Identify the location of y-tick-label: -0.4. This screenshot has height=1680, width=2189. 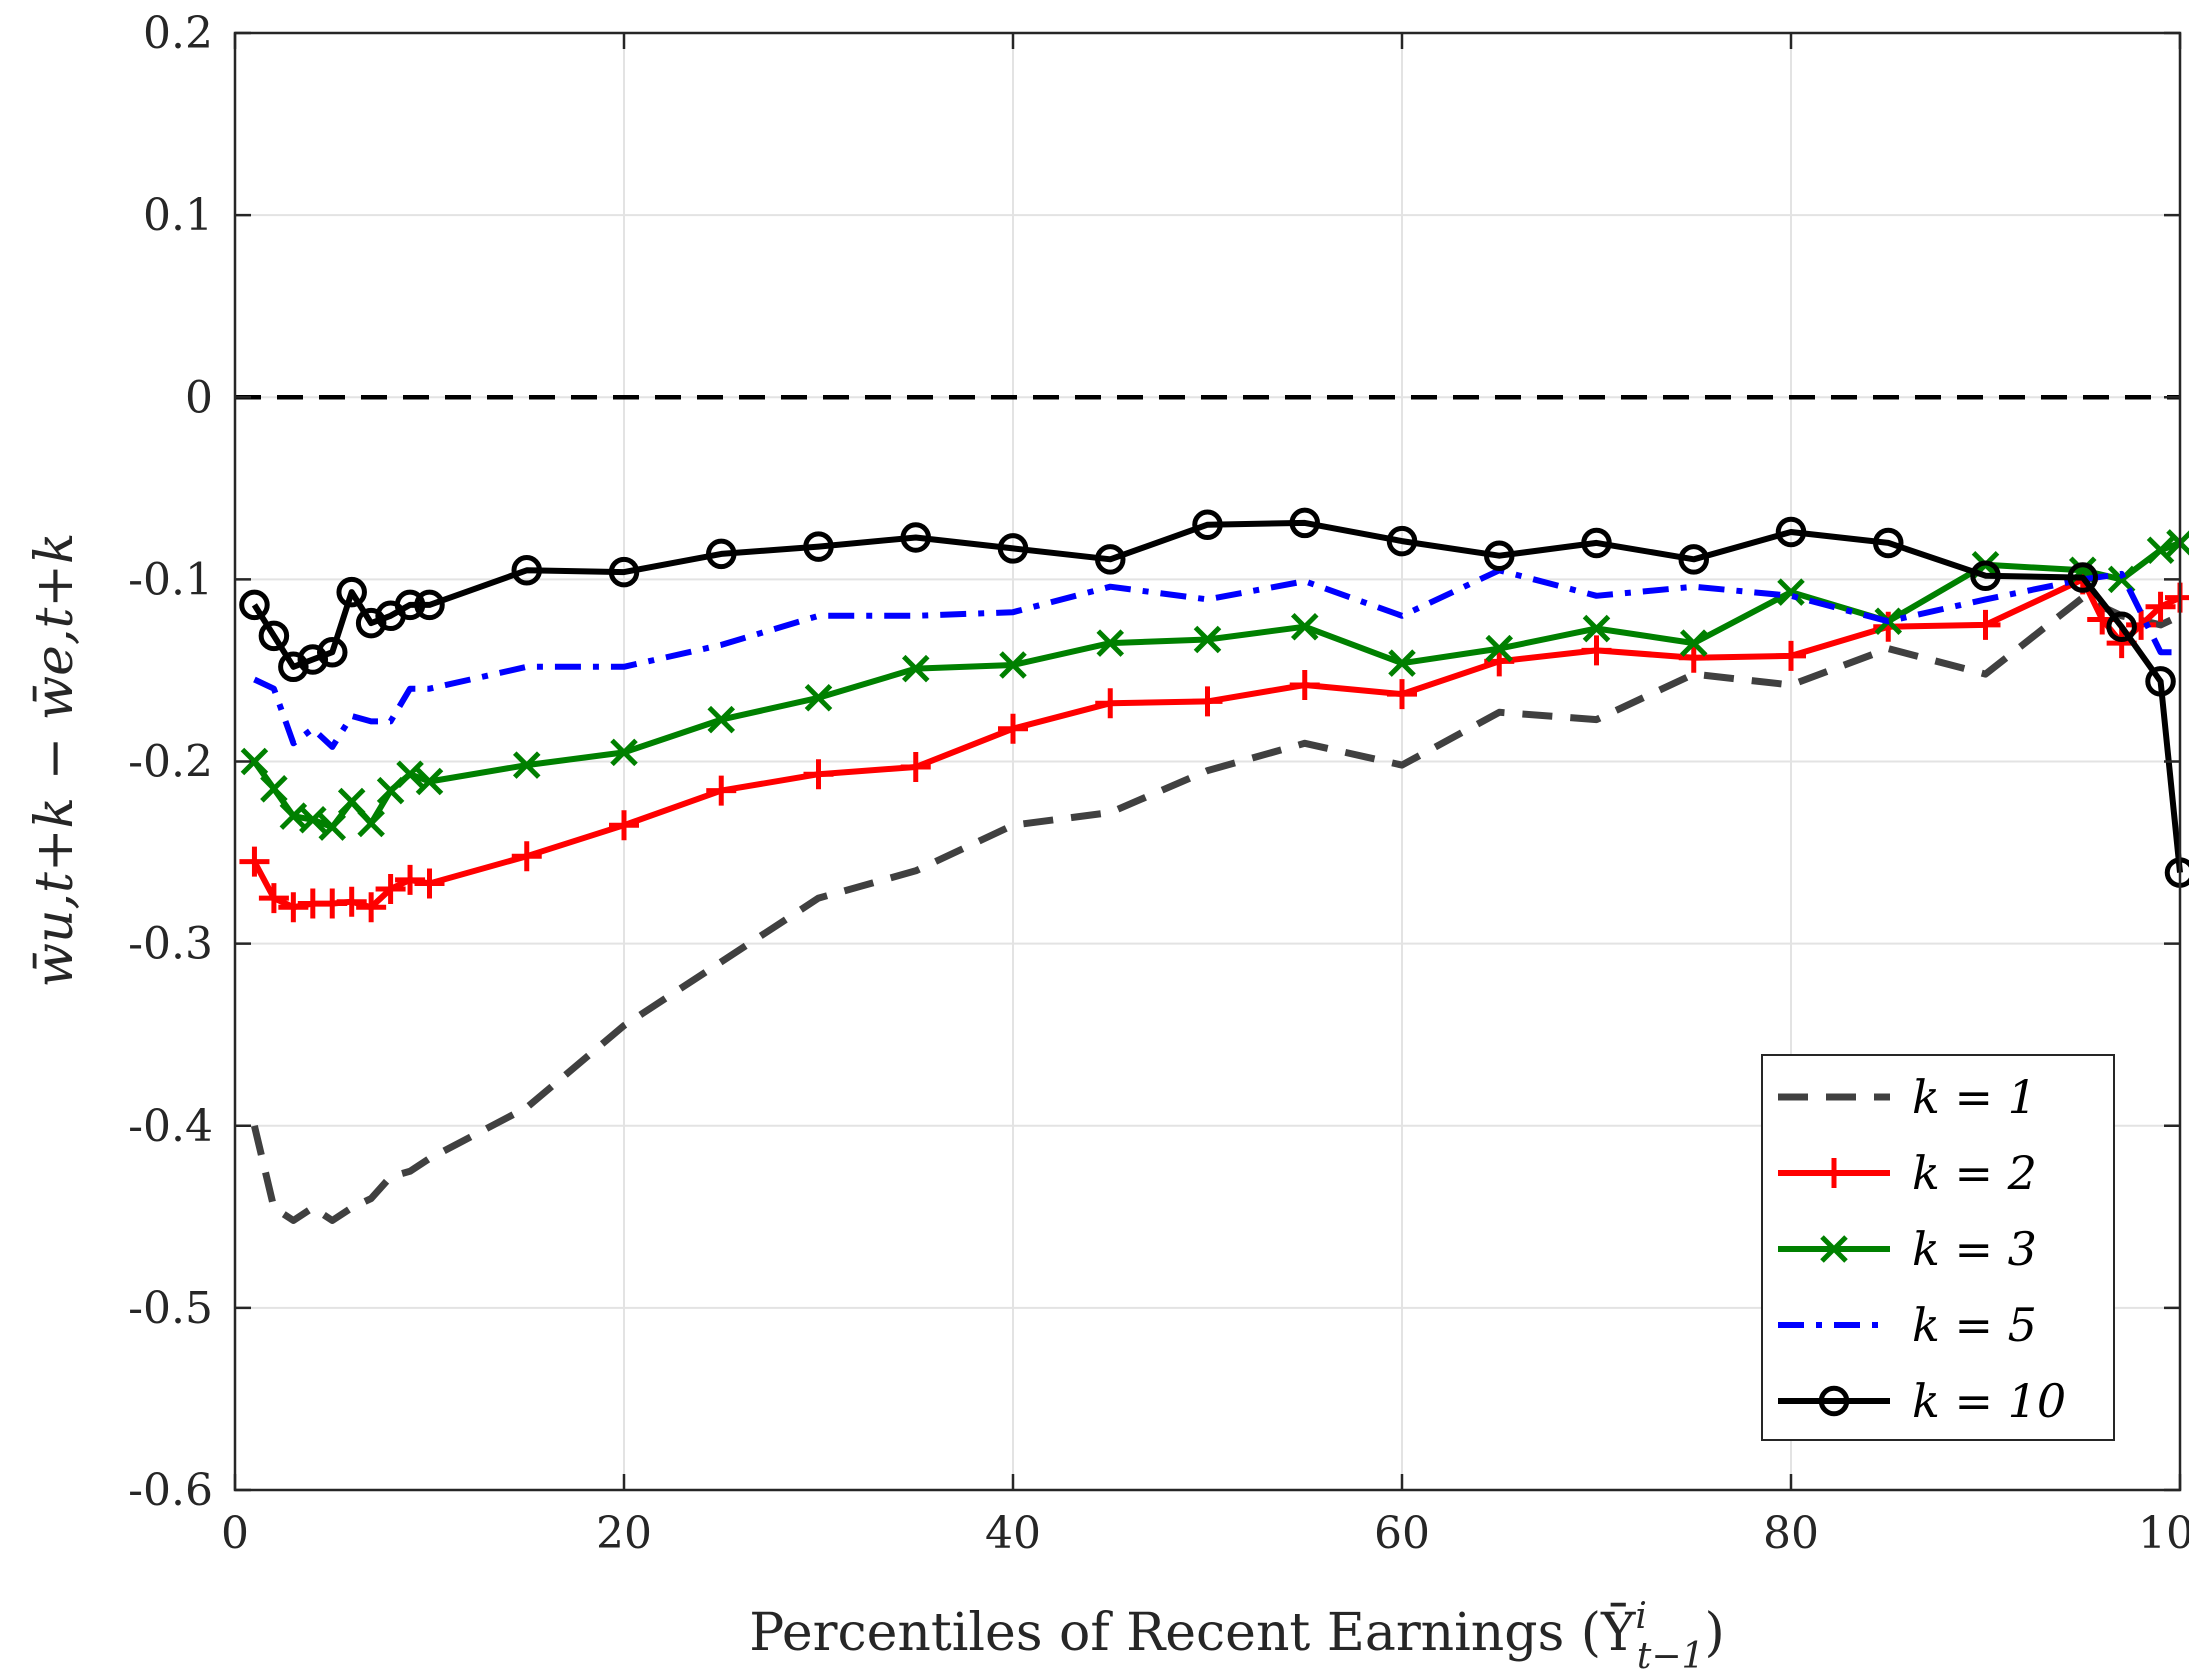
(170, 1126).